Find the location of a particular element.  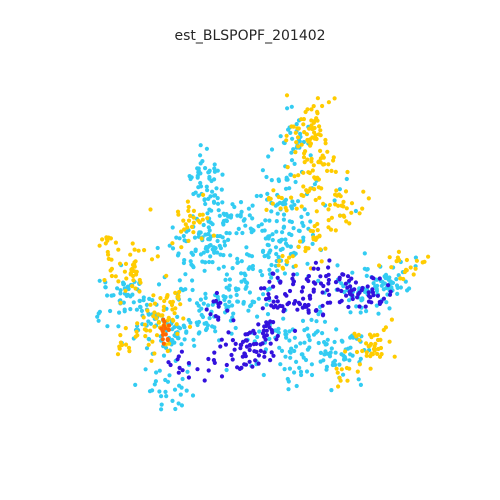

orange-point-group is located at coordinates (165, 331).